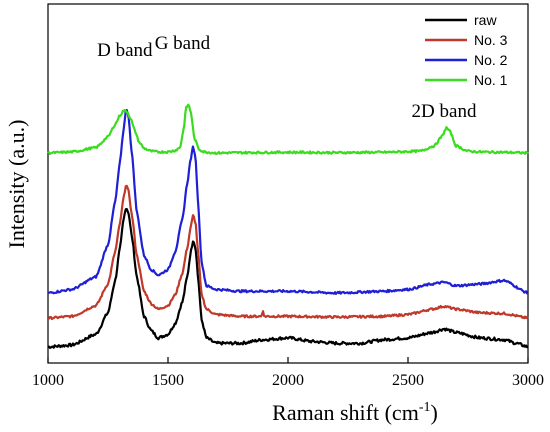 The image size is (550, 432). Describe the element at coordinates (345, 412) in the screenshot. I see `x-axis-label-main: Raman shift (cm` at that location.